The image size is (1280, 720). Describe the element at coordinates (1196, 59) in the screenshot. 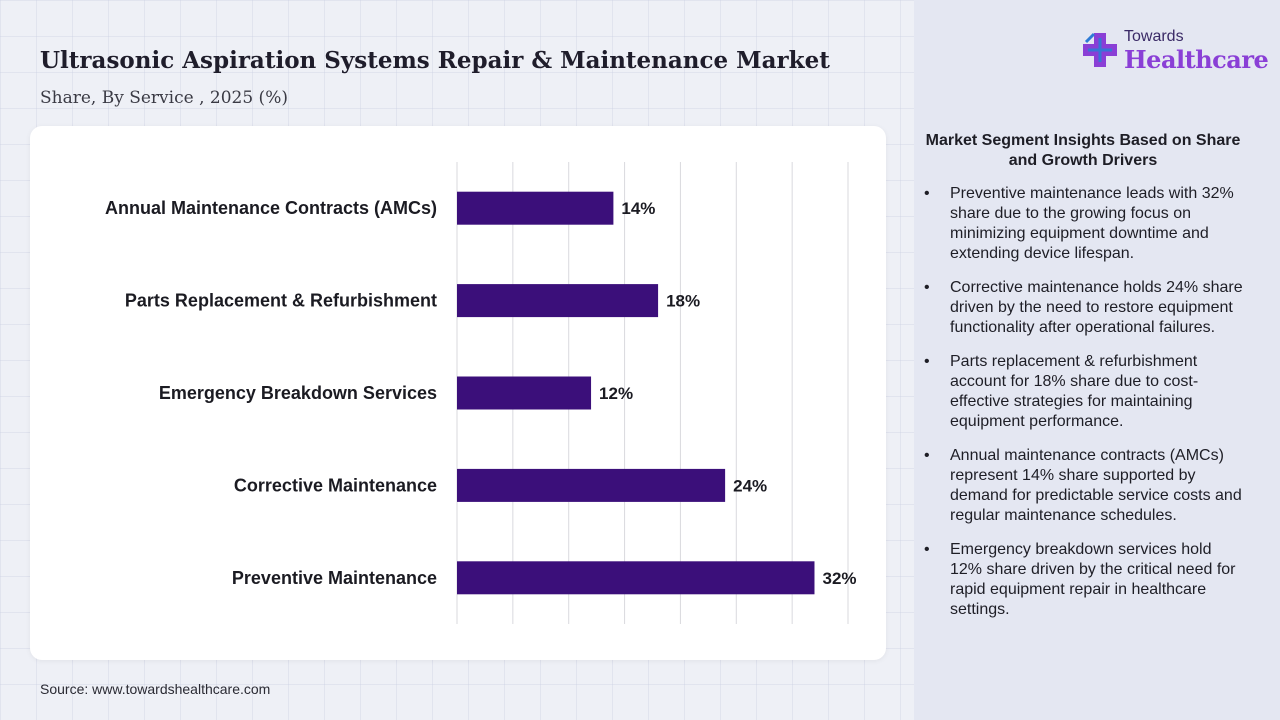

I see `logo-bottom-text: Healthcare` at that location.